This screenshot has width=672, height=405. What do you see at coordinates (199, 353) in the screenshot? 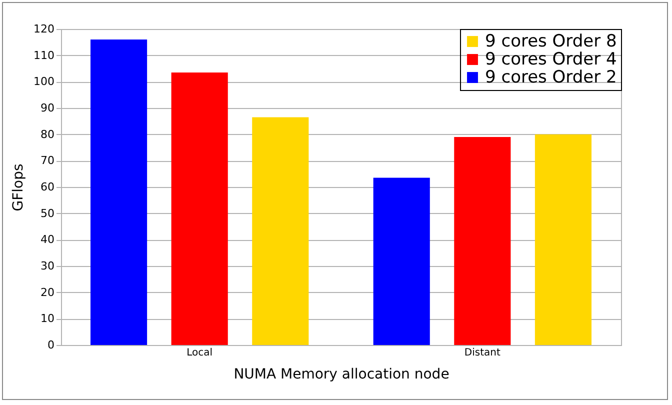
I see `x-tick-label: Local` at bounding box center [199, 353].